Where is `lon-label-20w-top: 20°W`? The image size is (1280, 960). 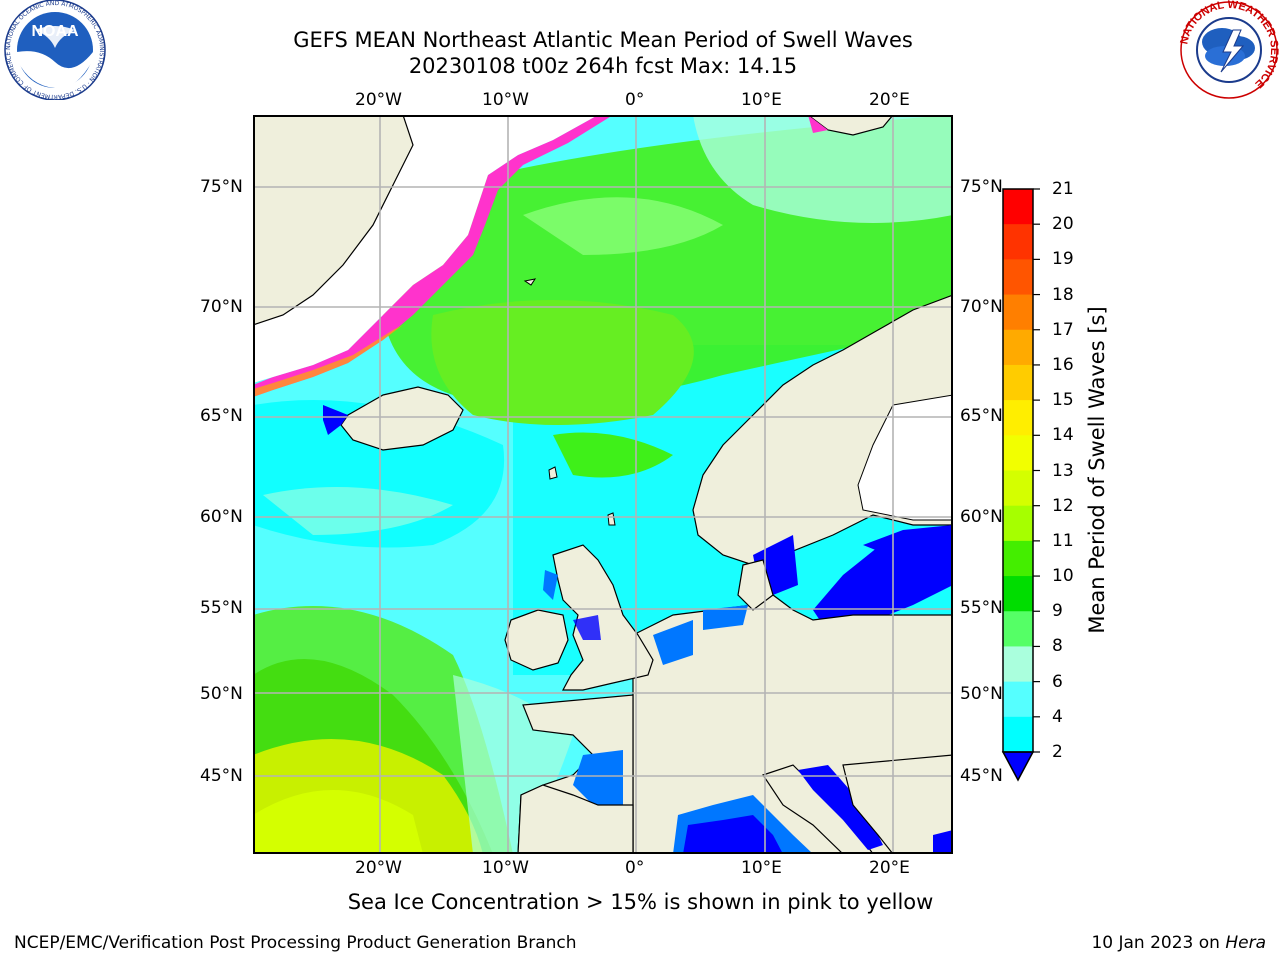
lon-label-20w-top: 20°W is located at coordinates (378, 100).